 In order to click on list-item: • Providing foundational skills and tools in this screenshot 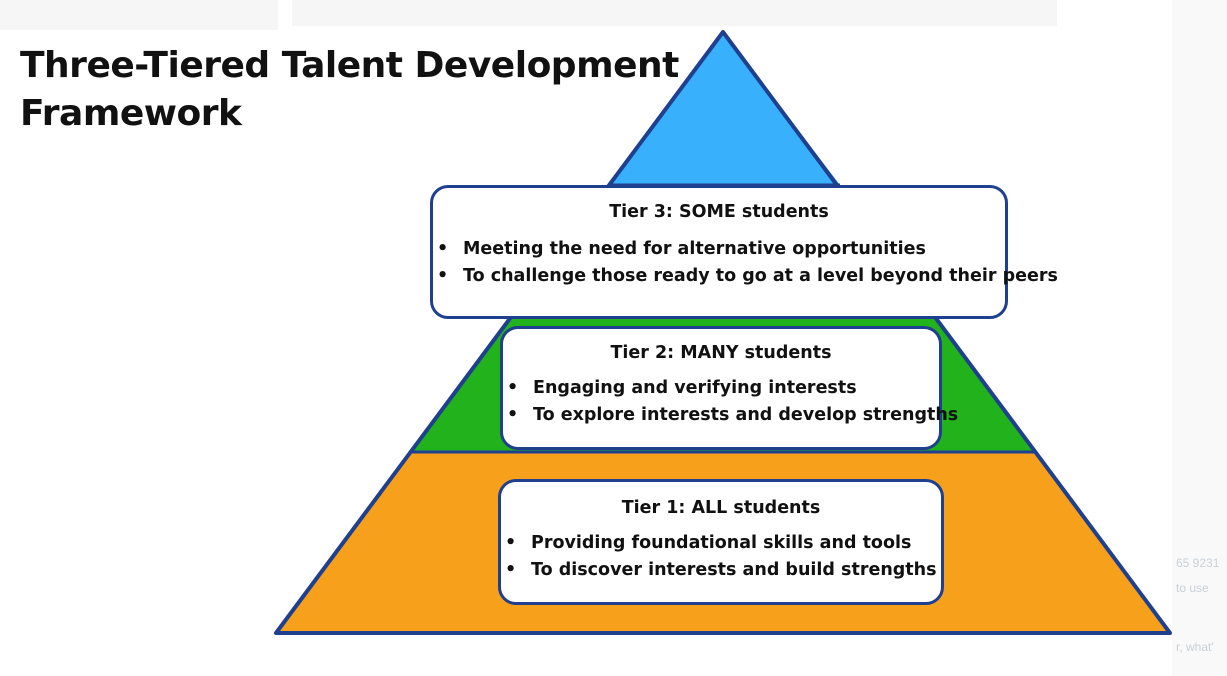, I will do `click(721, 543)`.